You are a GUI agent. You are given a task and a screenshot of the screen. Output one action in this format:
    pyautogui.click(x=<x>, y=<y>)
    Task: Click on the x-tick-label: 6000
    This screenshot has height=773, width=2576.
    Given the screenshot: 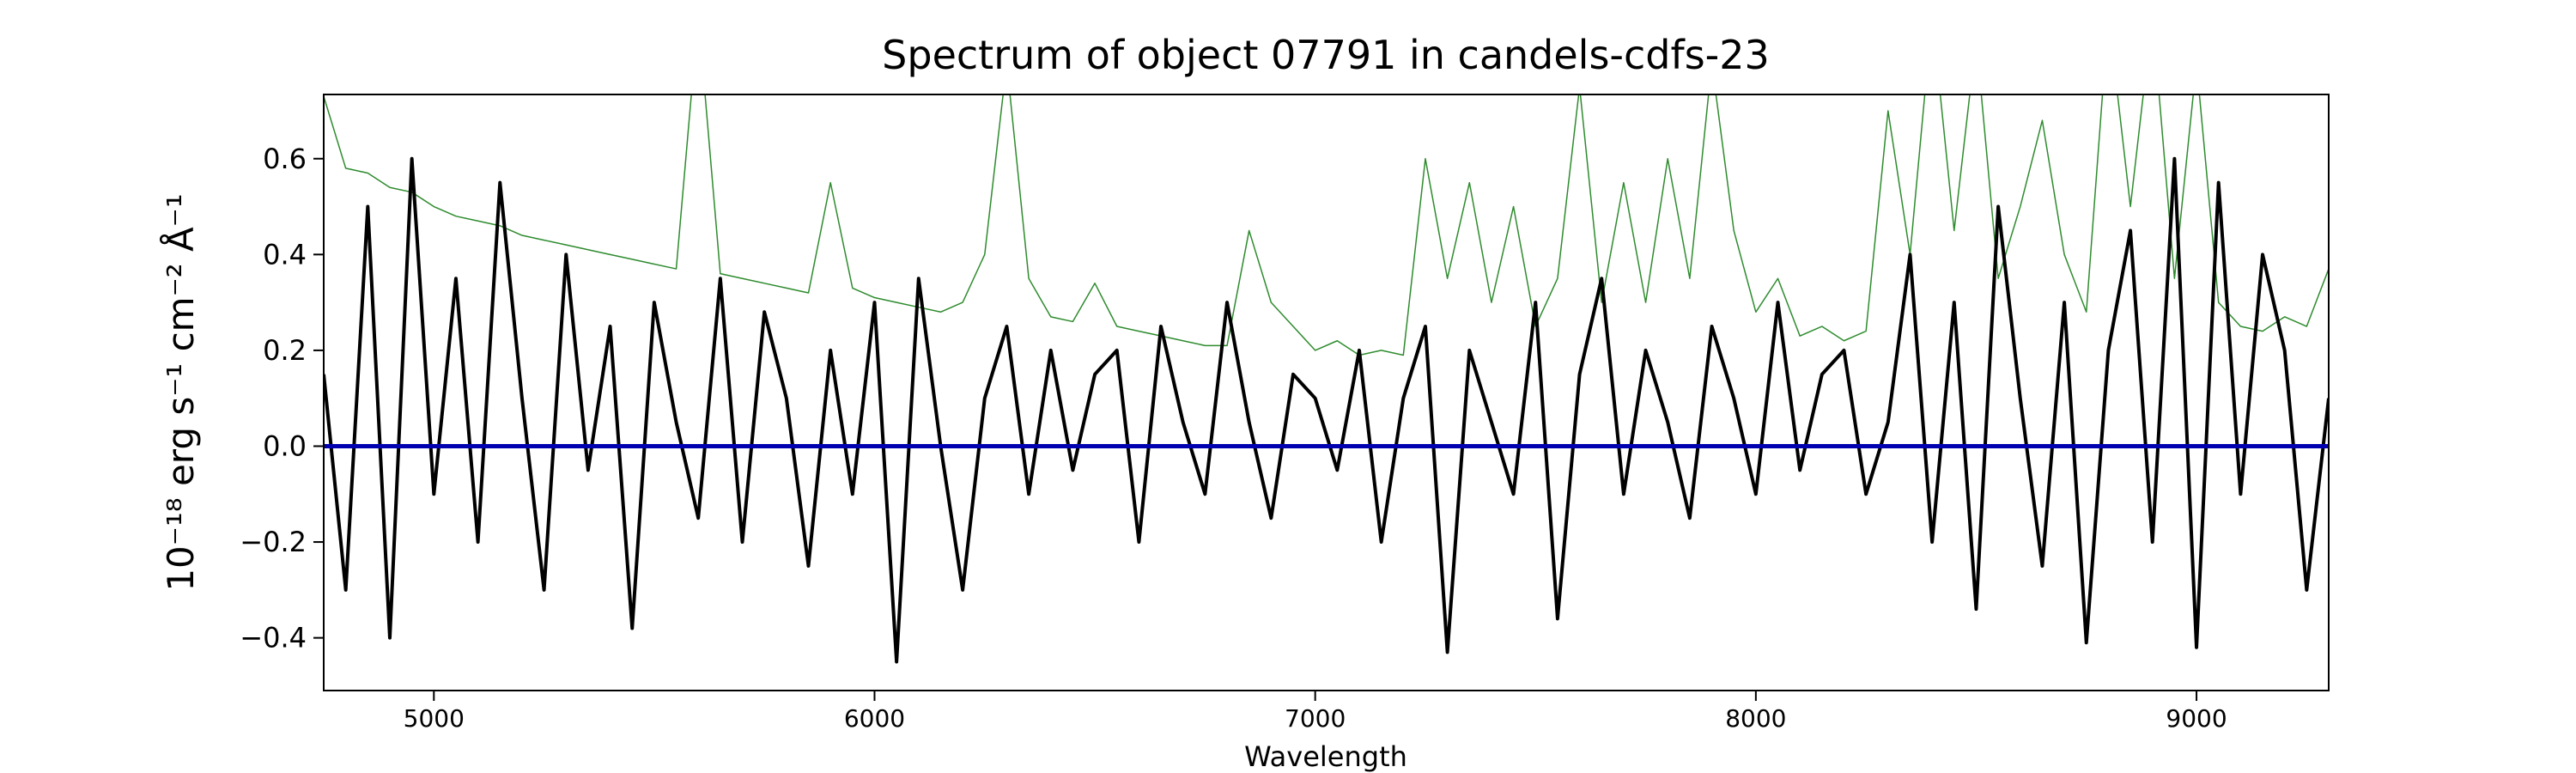 What is the action you would take?
    pyautogui.click(x=874, y=718)
    